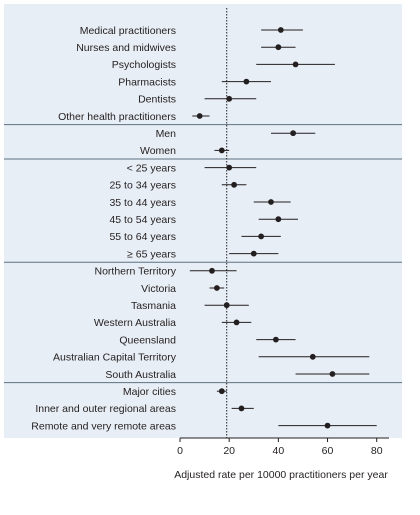 Image resolution: width=420 pixels, height=515 pixels. I want to click on row-label: Nurses and midwives, so click(126, 48).